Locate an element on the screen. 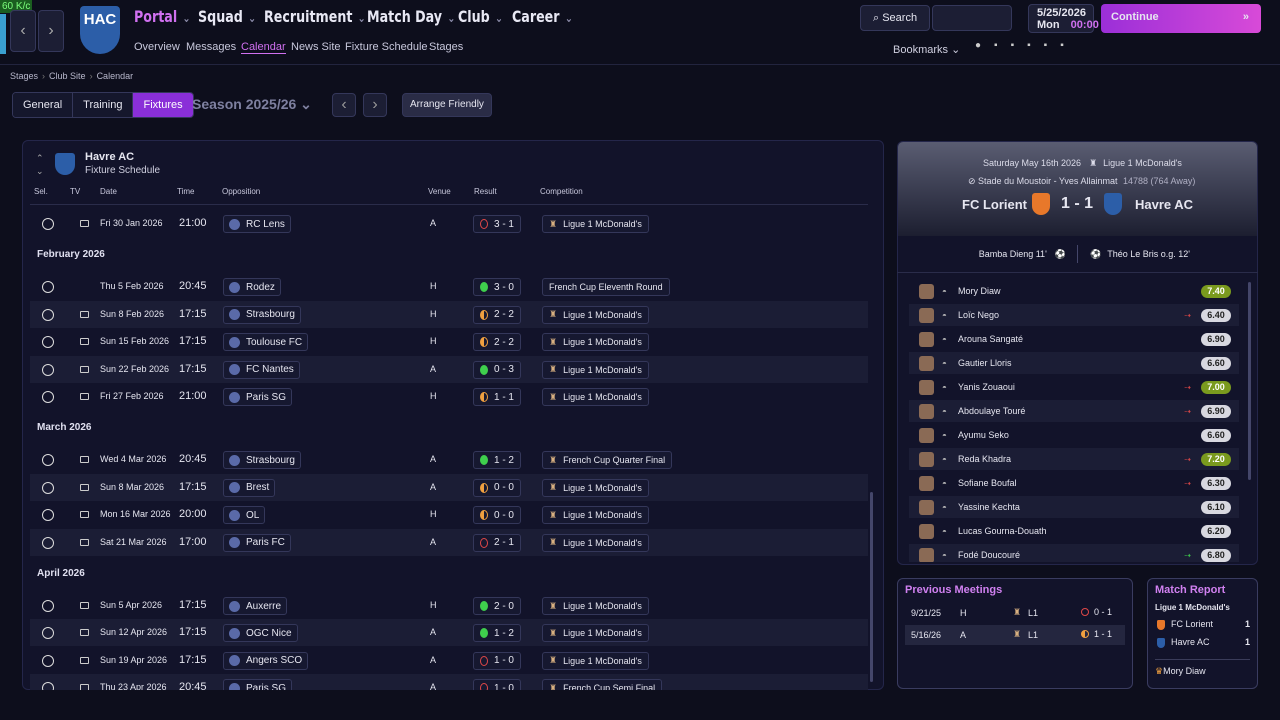 The width and height of the screenshot is (1280, 720). player-row: ◓ Ayumu Seko 6.60 is located at coordinates (1074, 435).